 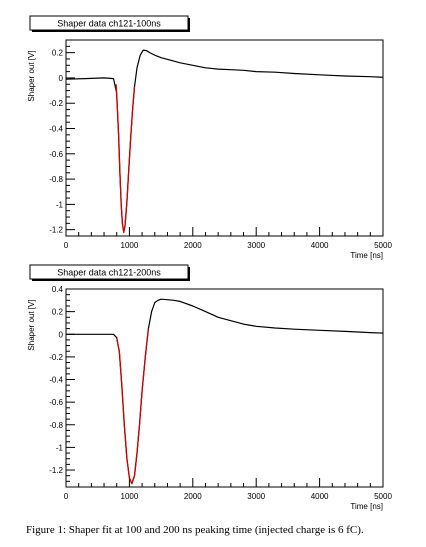 I want to click on chart2-y-tick-label: -1.2, so click(x=56, y=470).